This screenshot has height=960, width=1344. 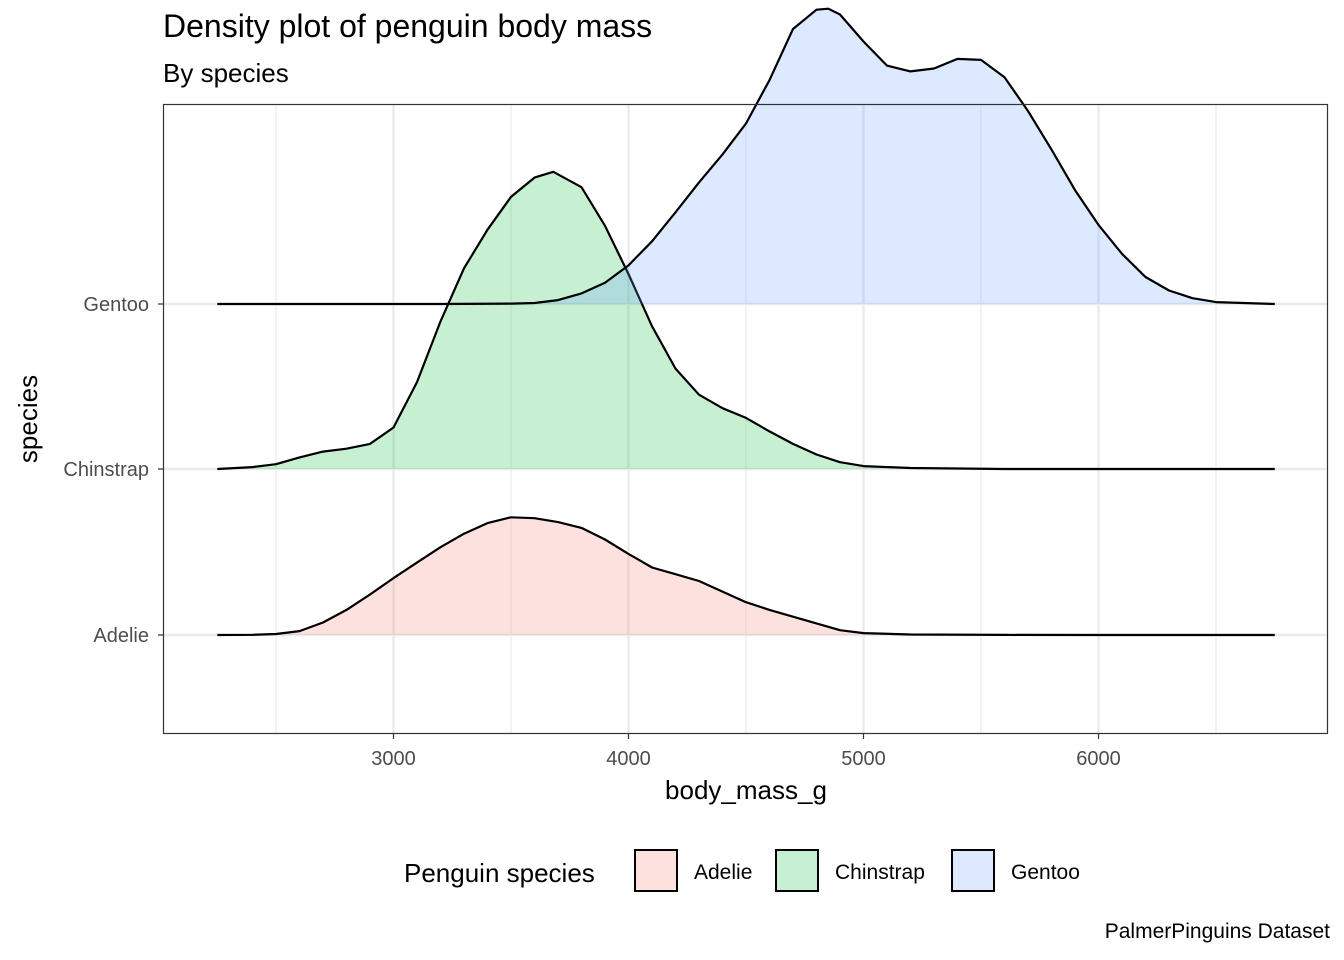 What do you see at coordinates (723, 872) in the screenshot?
I see `legend-label-adelie: Adelie` at bounding box center [723, 872].